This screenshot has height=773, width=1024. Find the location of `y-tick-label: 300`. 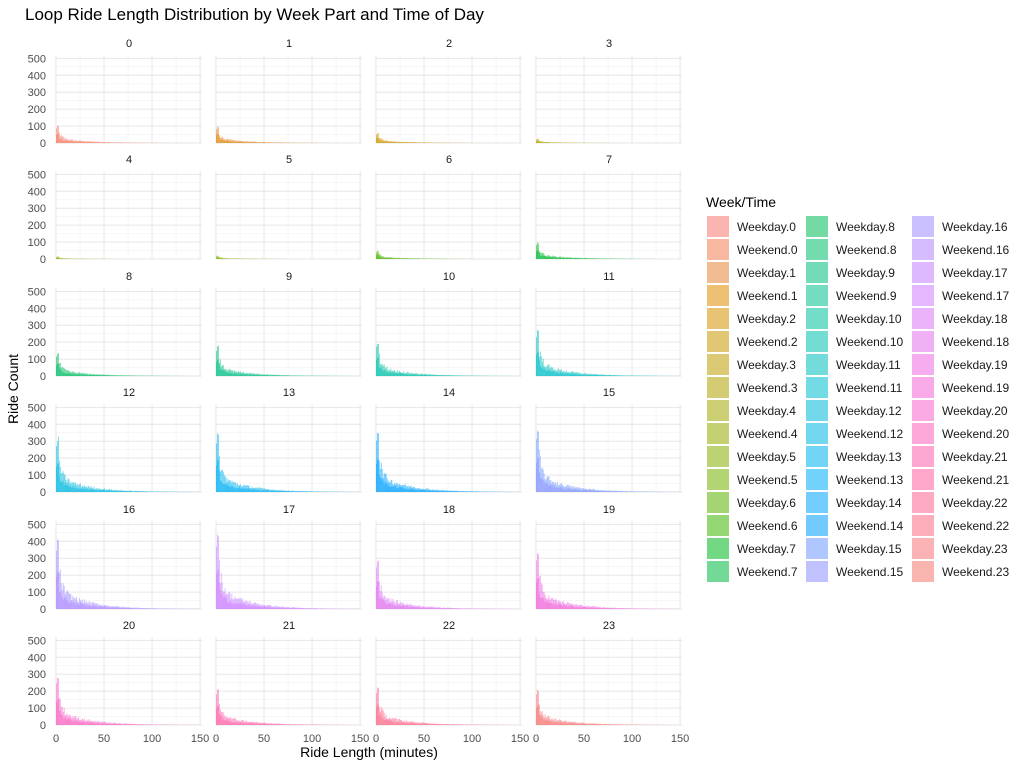

y-tick-label: 300 is located at coordinates (37, 209).